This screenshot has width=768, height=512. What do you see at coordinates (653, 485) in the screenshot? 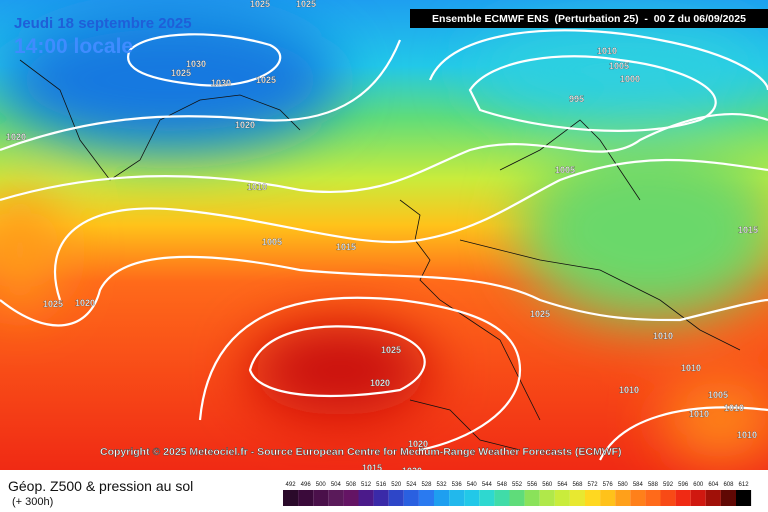
I see `legend-tick-label: 588` at bounding box center [653, 485].